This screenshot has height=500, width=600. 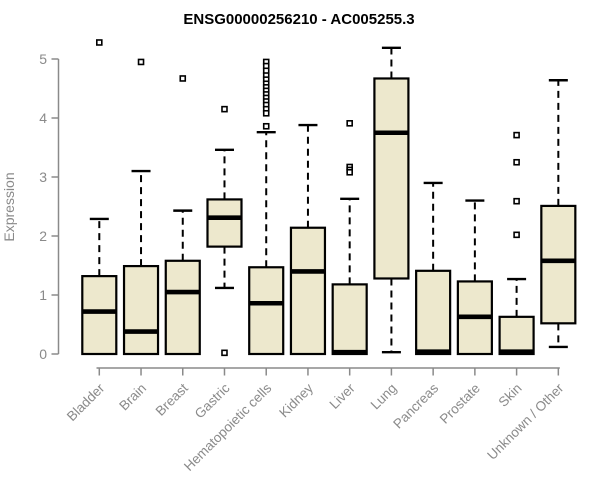 I want to click on x-tick-label-skin: Skin, so click(x=510, y=395).